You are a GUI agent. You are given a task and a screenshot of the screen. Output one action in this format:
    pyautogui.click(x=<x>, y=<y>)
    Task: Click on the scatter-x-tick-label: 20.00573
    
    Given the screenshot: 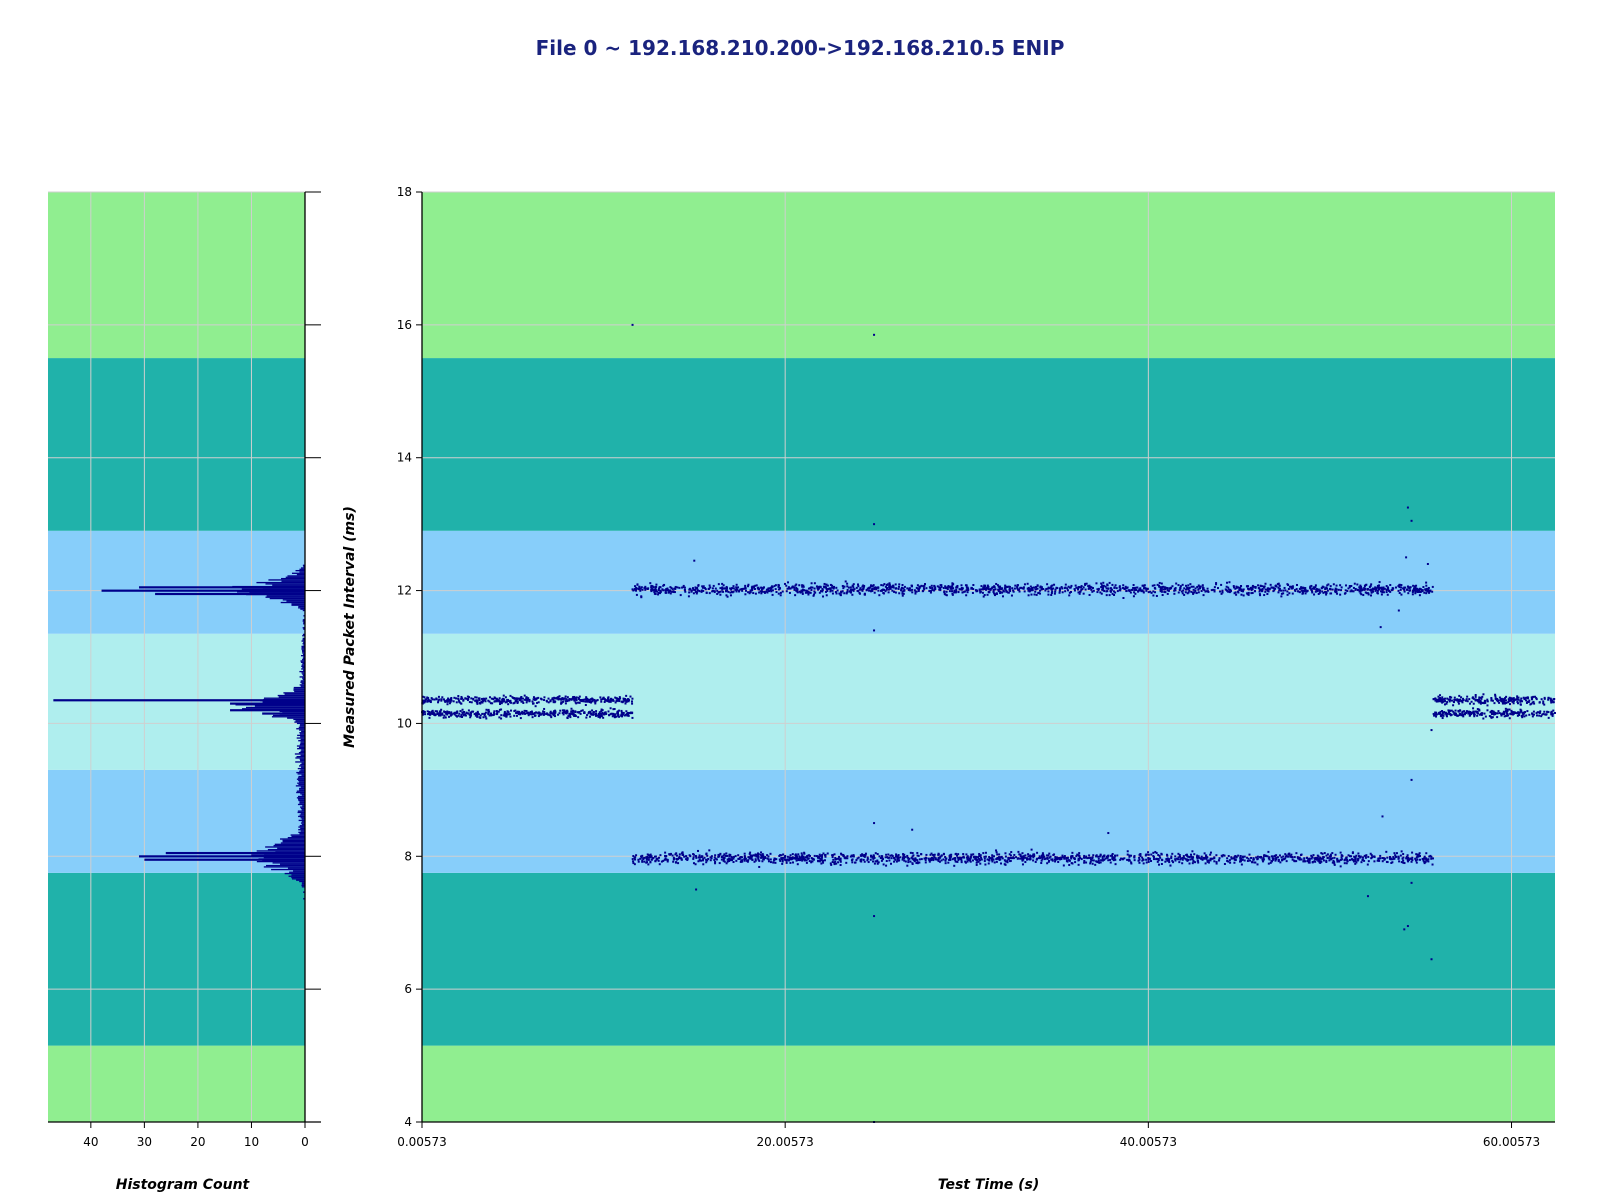 What is the action you would take?
    pyautogui.click(x=785, y=1142)
    